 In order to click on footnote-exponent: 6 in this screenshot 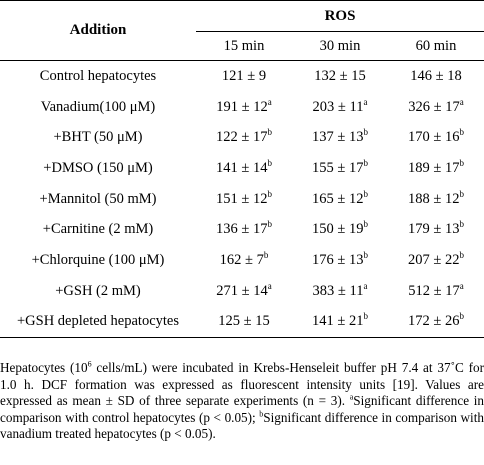, I will do `click(89, 364)`.